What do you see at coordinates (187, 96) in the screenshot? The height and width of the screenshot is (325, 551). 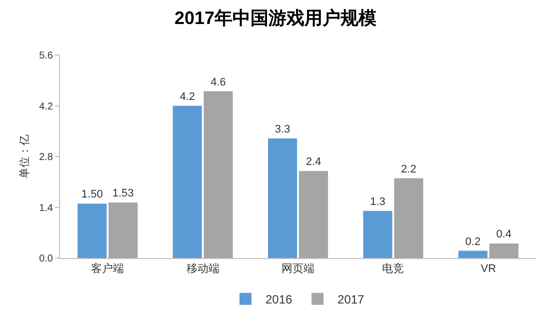 I see `data-label: 4.2` at bounding box center [187, 96].